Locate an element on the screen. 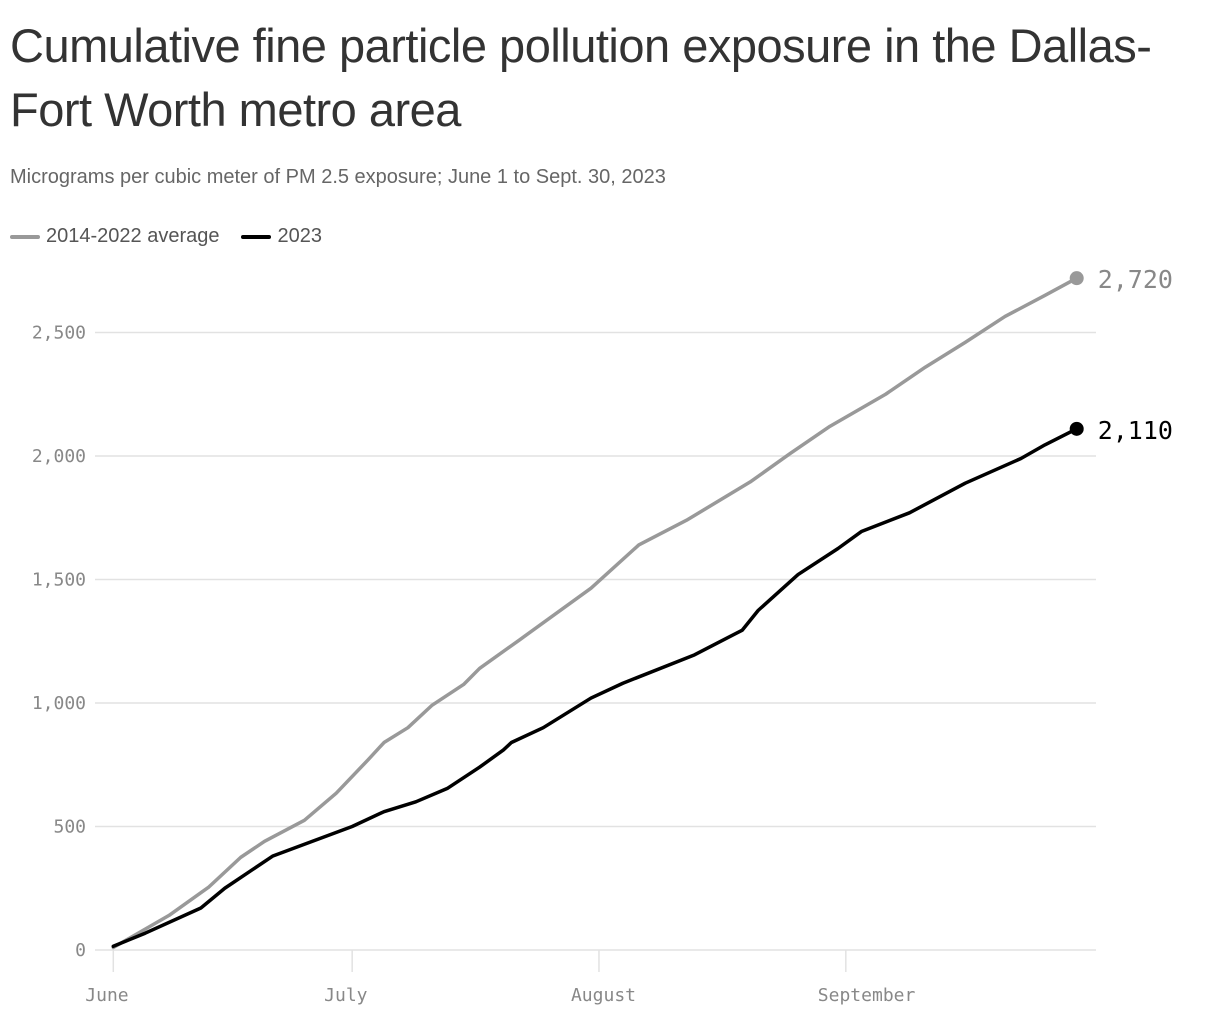 This screenshot has height=1020, width=1220. y-tick-label: 0 is located at coordinates (80, 950).